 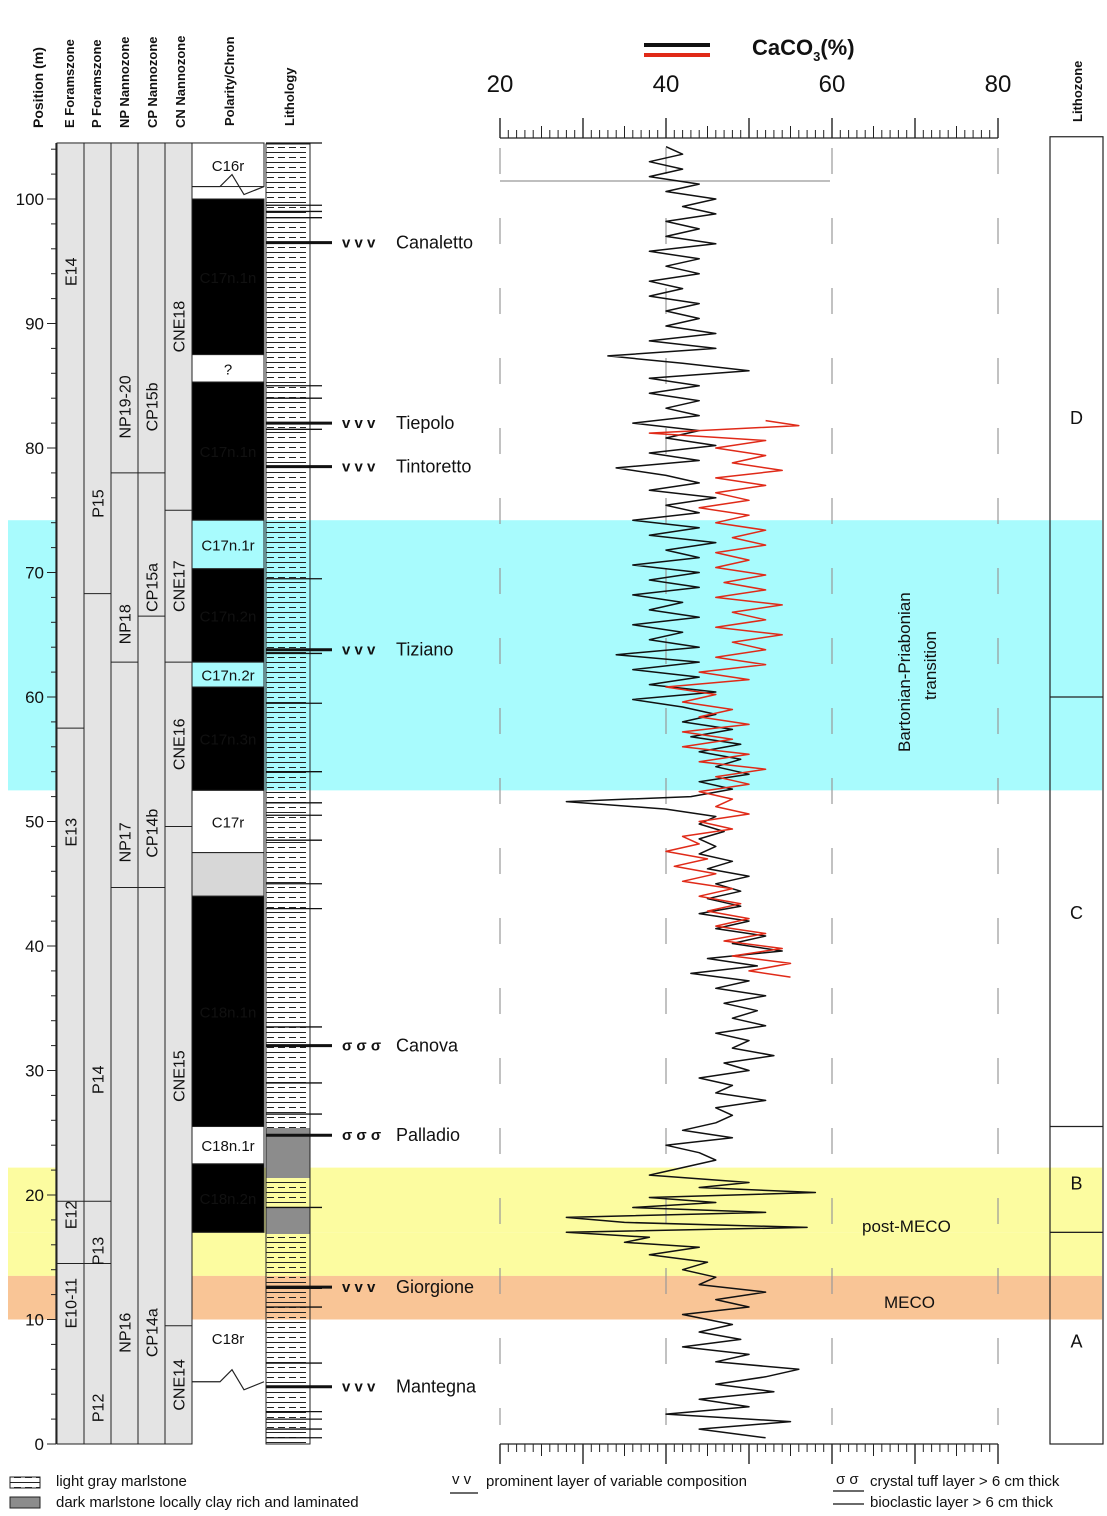 I want to click on chart-title-tail: (%), so click(x=837, y=47).